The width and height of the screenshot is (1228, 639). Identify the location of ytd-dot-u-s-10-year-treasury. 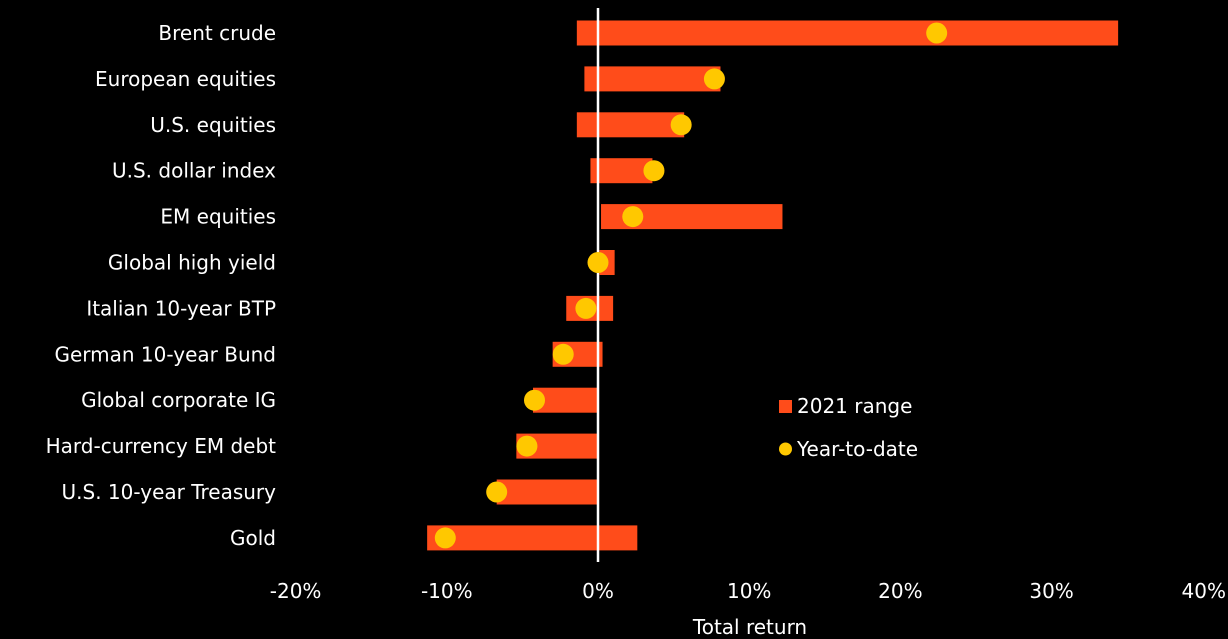
(497, 492).